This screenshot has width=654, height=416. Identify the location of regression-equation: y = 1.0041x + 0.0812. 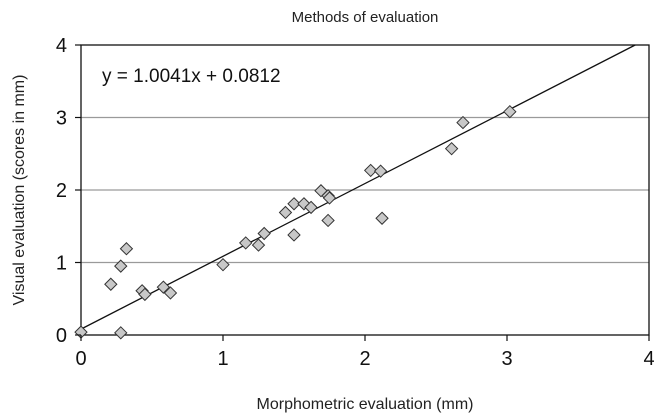
(191, 76).